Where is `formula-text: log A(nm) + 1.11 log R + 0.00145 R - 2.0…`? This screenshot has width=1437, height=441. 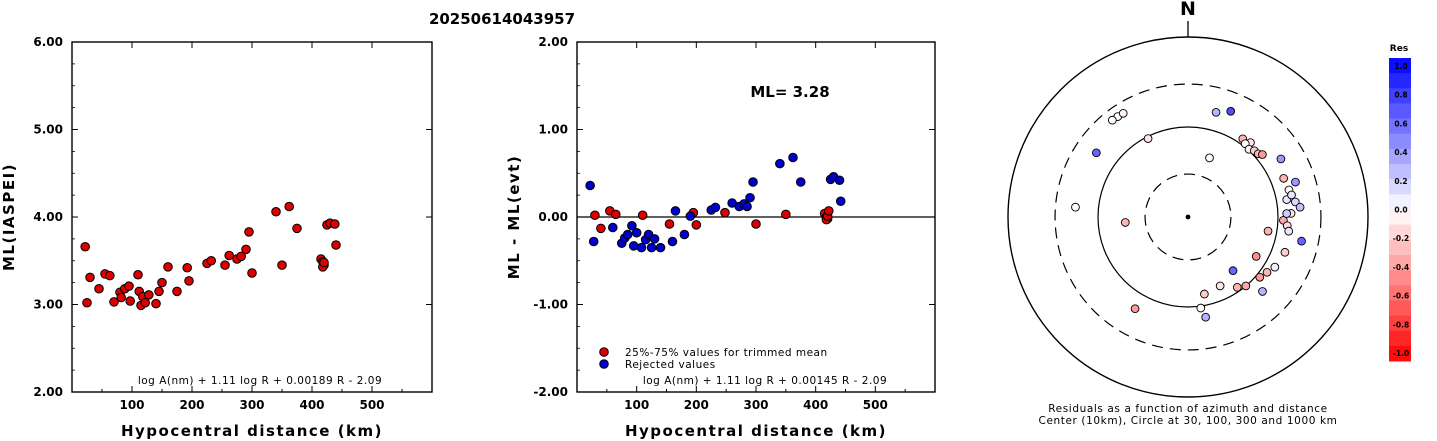
formula-text: log A(nm) + 1.11 log R + 0.00145 R - 2.0… is located at coordinates (765, 381).